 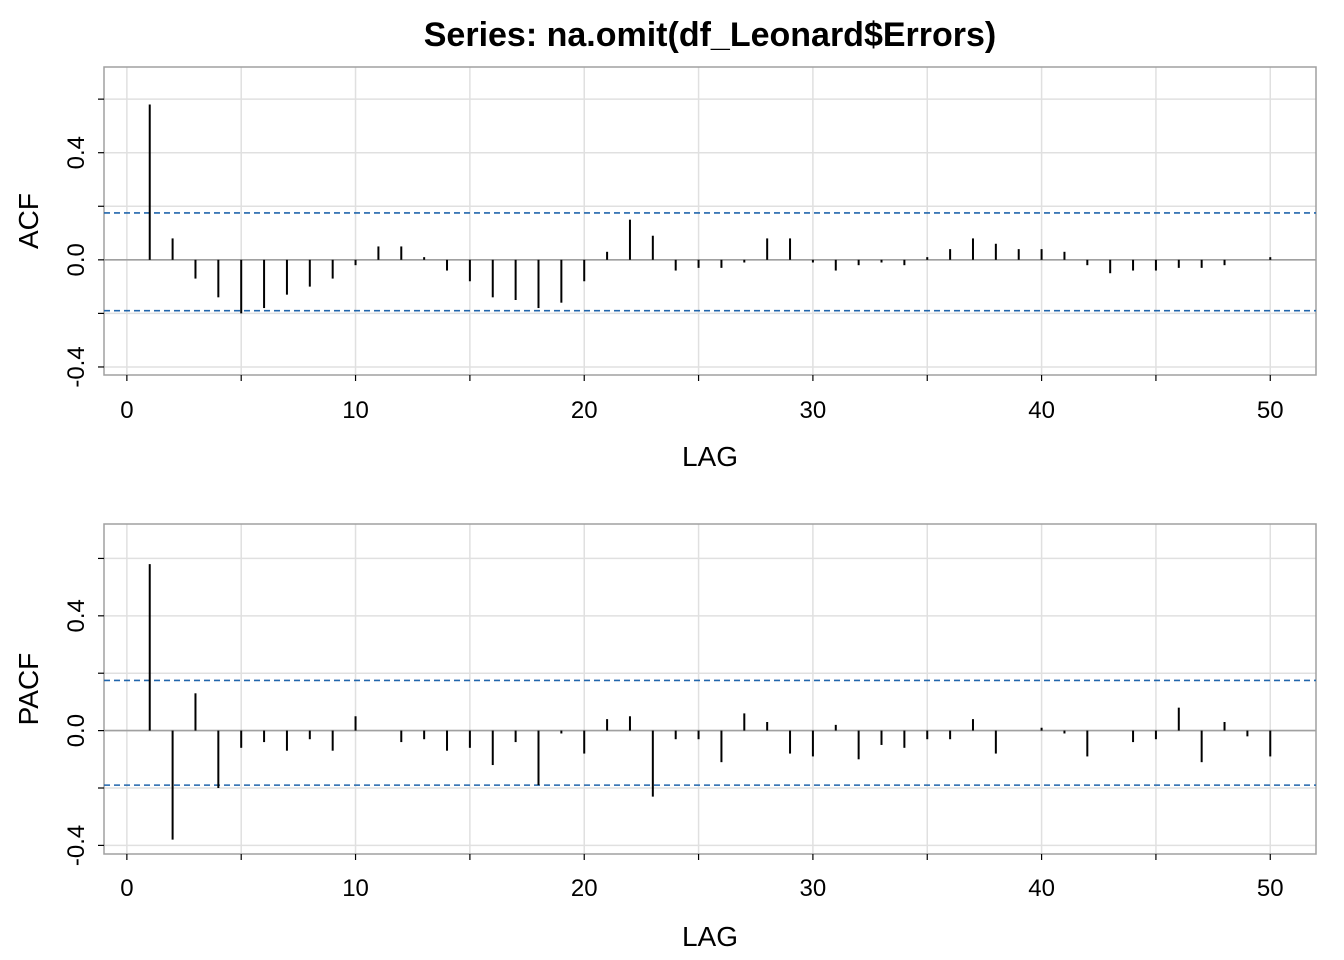 What do you see at coordinates (76, 845) in the screenshot?
I see `pacf-y-tick-label: -0.4` at bounding box center [76, 845].